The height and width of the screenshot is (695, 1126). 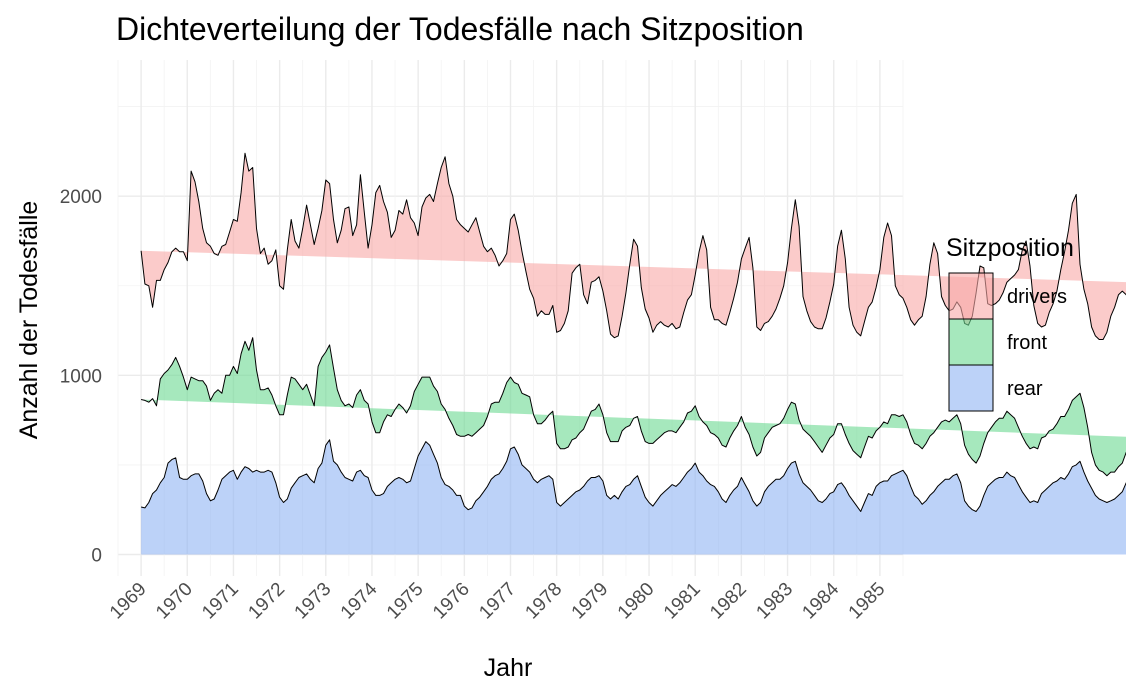 What do you see at coordinates (633, 475) in the screenshot?
I see `outline-rear` at bounding box center [633, 475].